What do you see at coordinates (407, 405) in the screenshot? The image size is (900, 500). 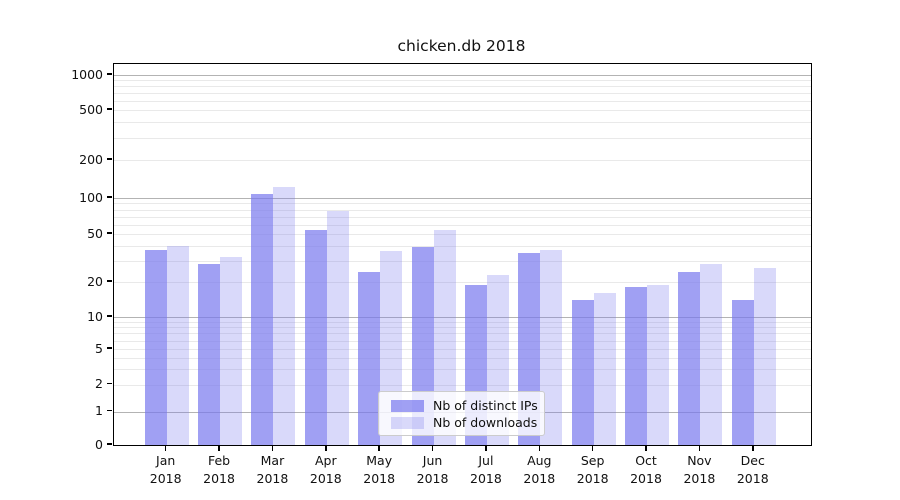 I see `legend-swatch-ips` at bounding box center [407, 405].